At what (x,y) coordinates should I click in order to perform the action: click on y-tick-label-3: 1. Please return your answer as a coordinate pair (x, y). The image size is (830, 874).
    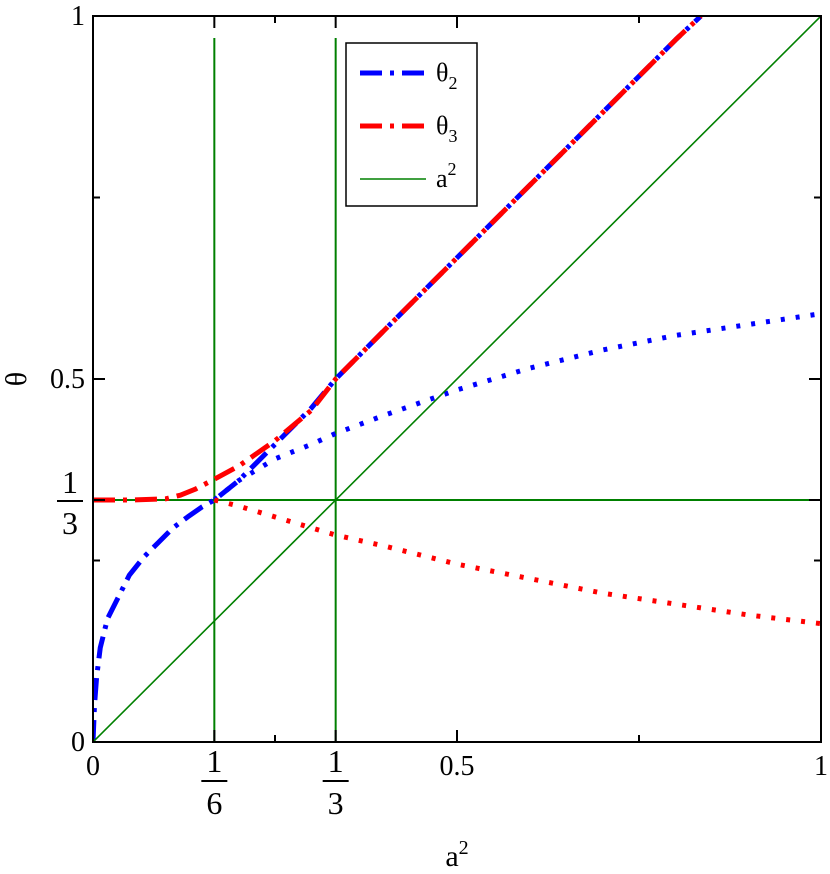
    Looking at the image, I should click on (78, 16).